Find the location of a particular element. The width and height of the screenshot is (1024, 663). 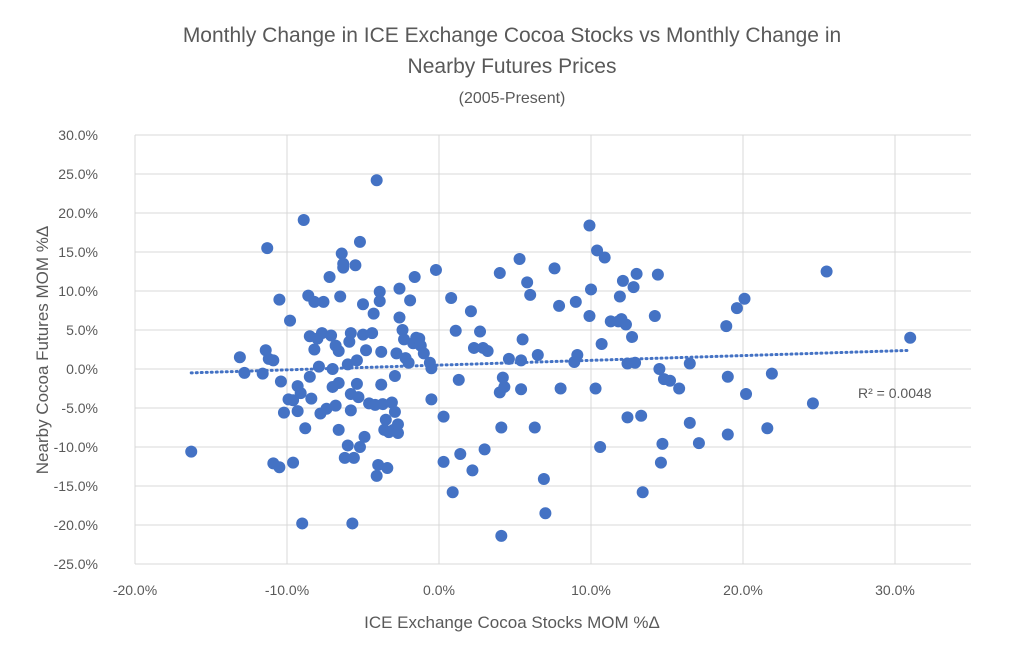

y-tick-label: 5.0% is located at coordinates (82, 330).